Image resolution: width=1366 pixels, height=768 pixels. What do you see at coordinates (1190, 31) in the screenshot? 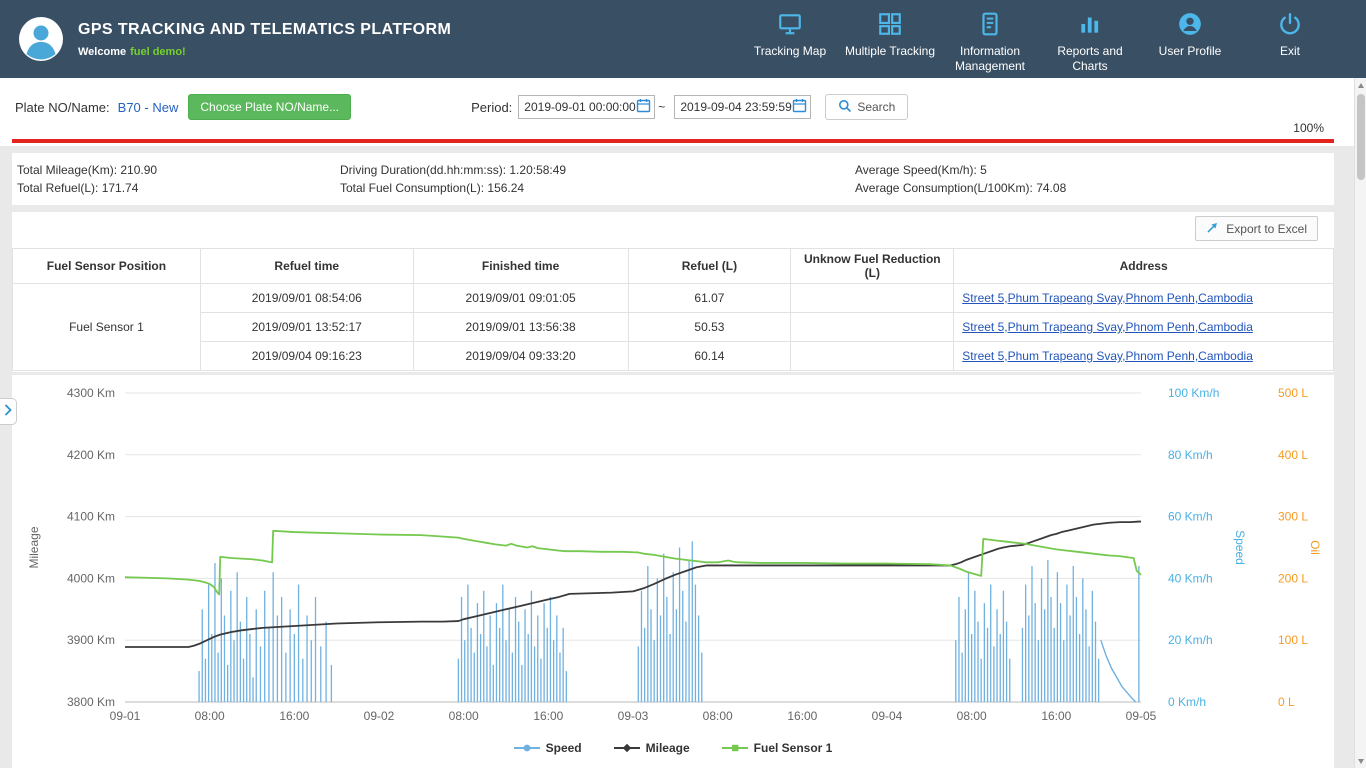
I see `nav-item-user-profile: User Profile` at bounding box center [1190, 31].